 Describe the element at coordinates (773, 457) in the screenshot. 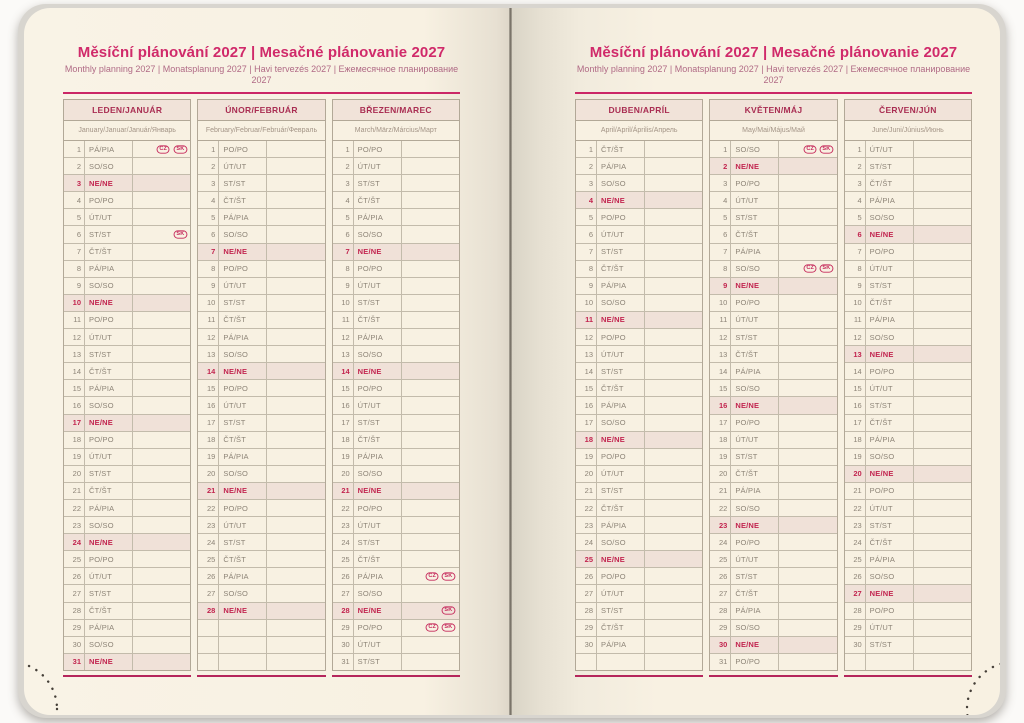

I see `day-row: 19 ST/ST` at that location.